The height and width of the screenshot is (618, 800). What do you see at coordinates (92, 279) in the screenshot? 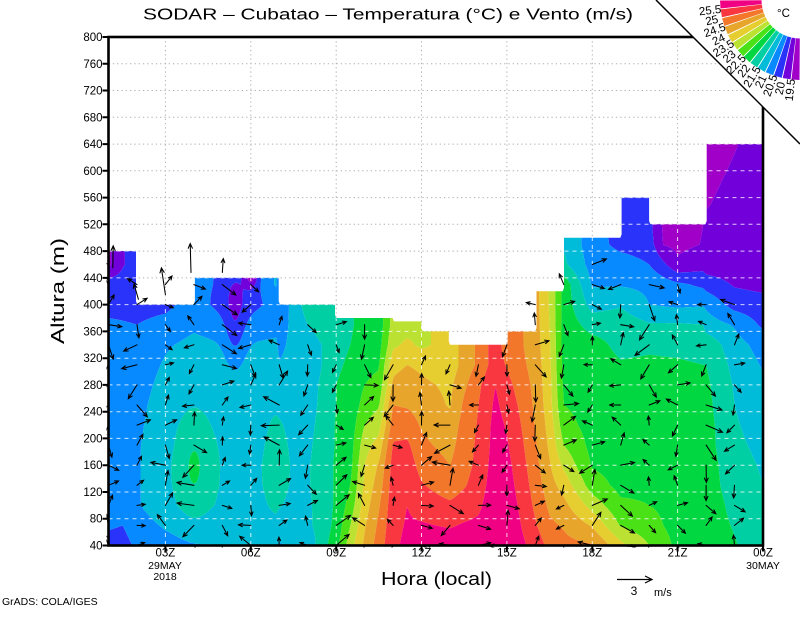
I see `svg-text: 440` at bounding box center [92, 279].